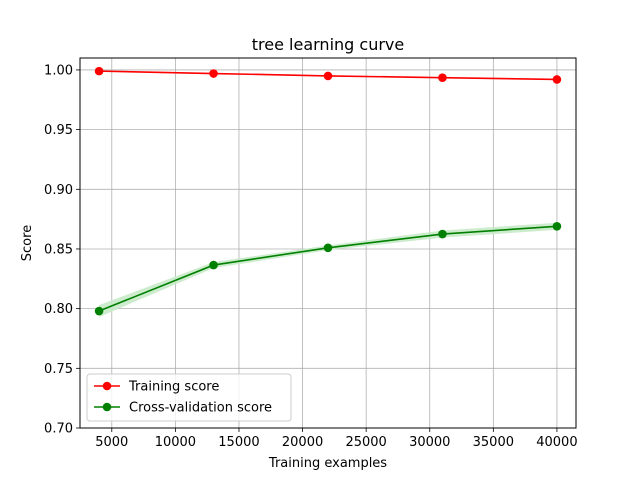 The width and height of the screenshot is (640, 480). Describe the element at coordinates (58, 190) in the screenshot. I see `y-tick-label: 0.90` at that location.